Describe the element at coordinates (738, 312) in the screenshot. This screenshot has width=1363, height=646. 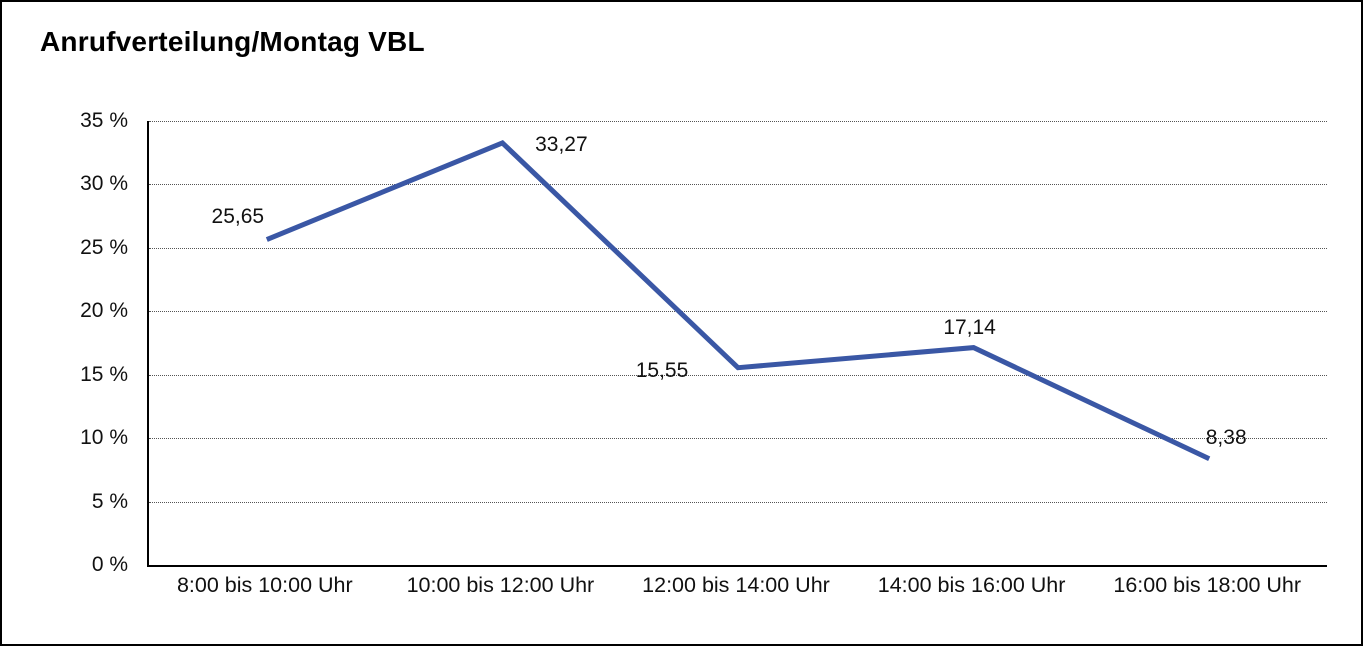
I see `gridline-20%` at that location.